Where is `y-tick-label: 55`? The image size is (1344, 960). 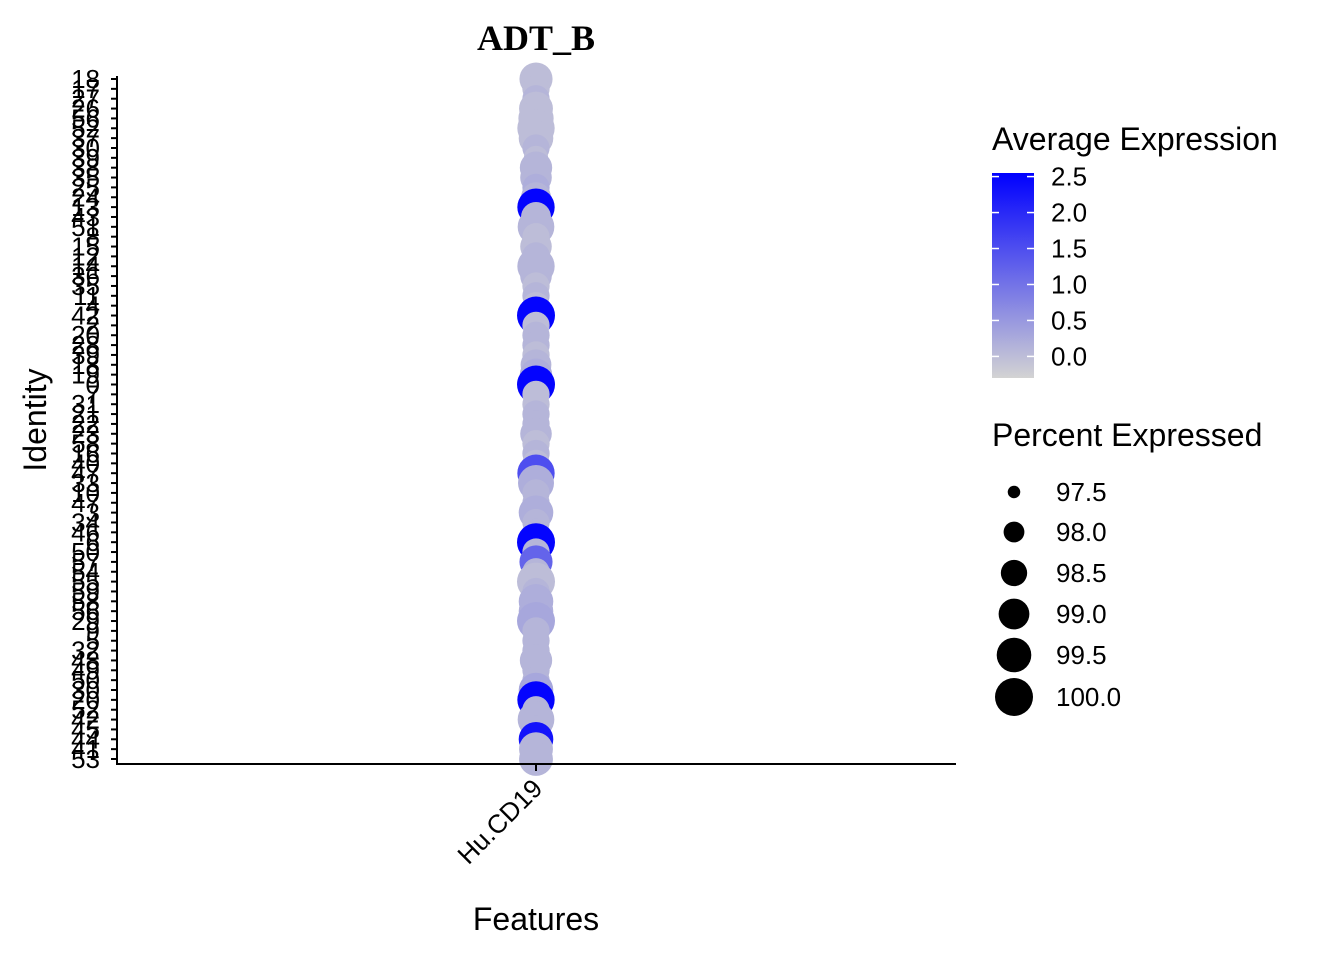 y-tick-label: 55 is located at coordinates (85, 582).